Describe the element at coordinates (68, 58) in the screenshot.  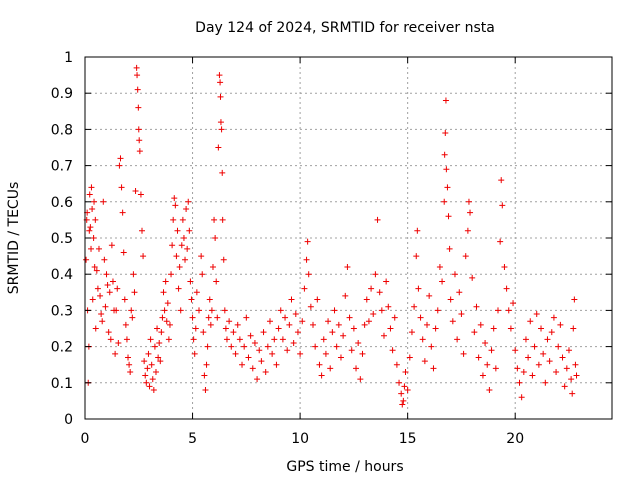
I see `y-tick-label: 1` at that location.